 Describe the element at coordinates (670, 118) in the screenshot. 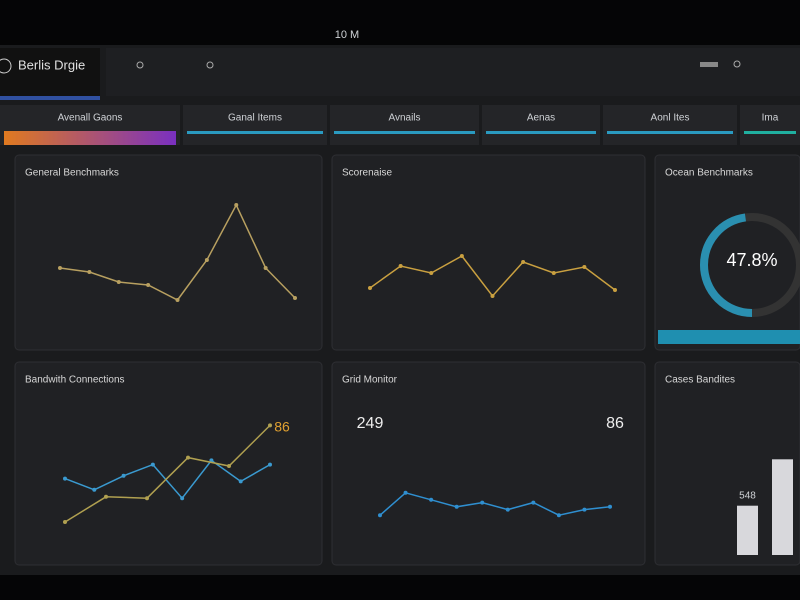

I see `tab-label: Aonl Ites` at that location.